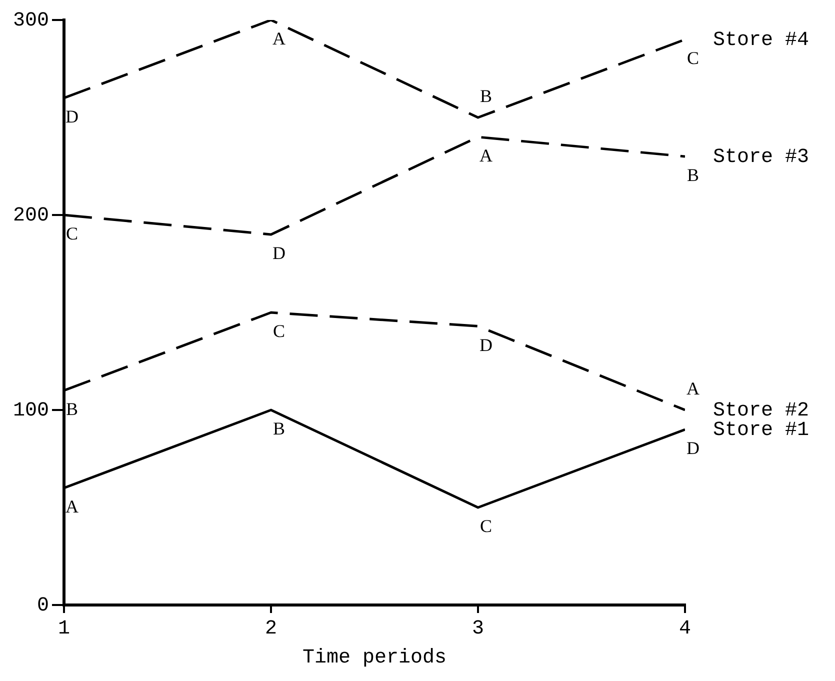  I want to click on y-tick-label: 0, so click(43, 606).